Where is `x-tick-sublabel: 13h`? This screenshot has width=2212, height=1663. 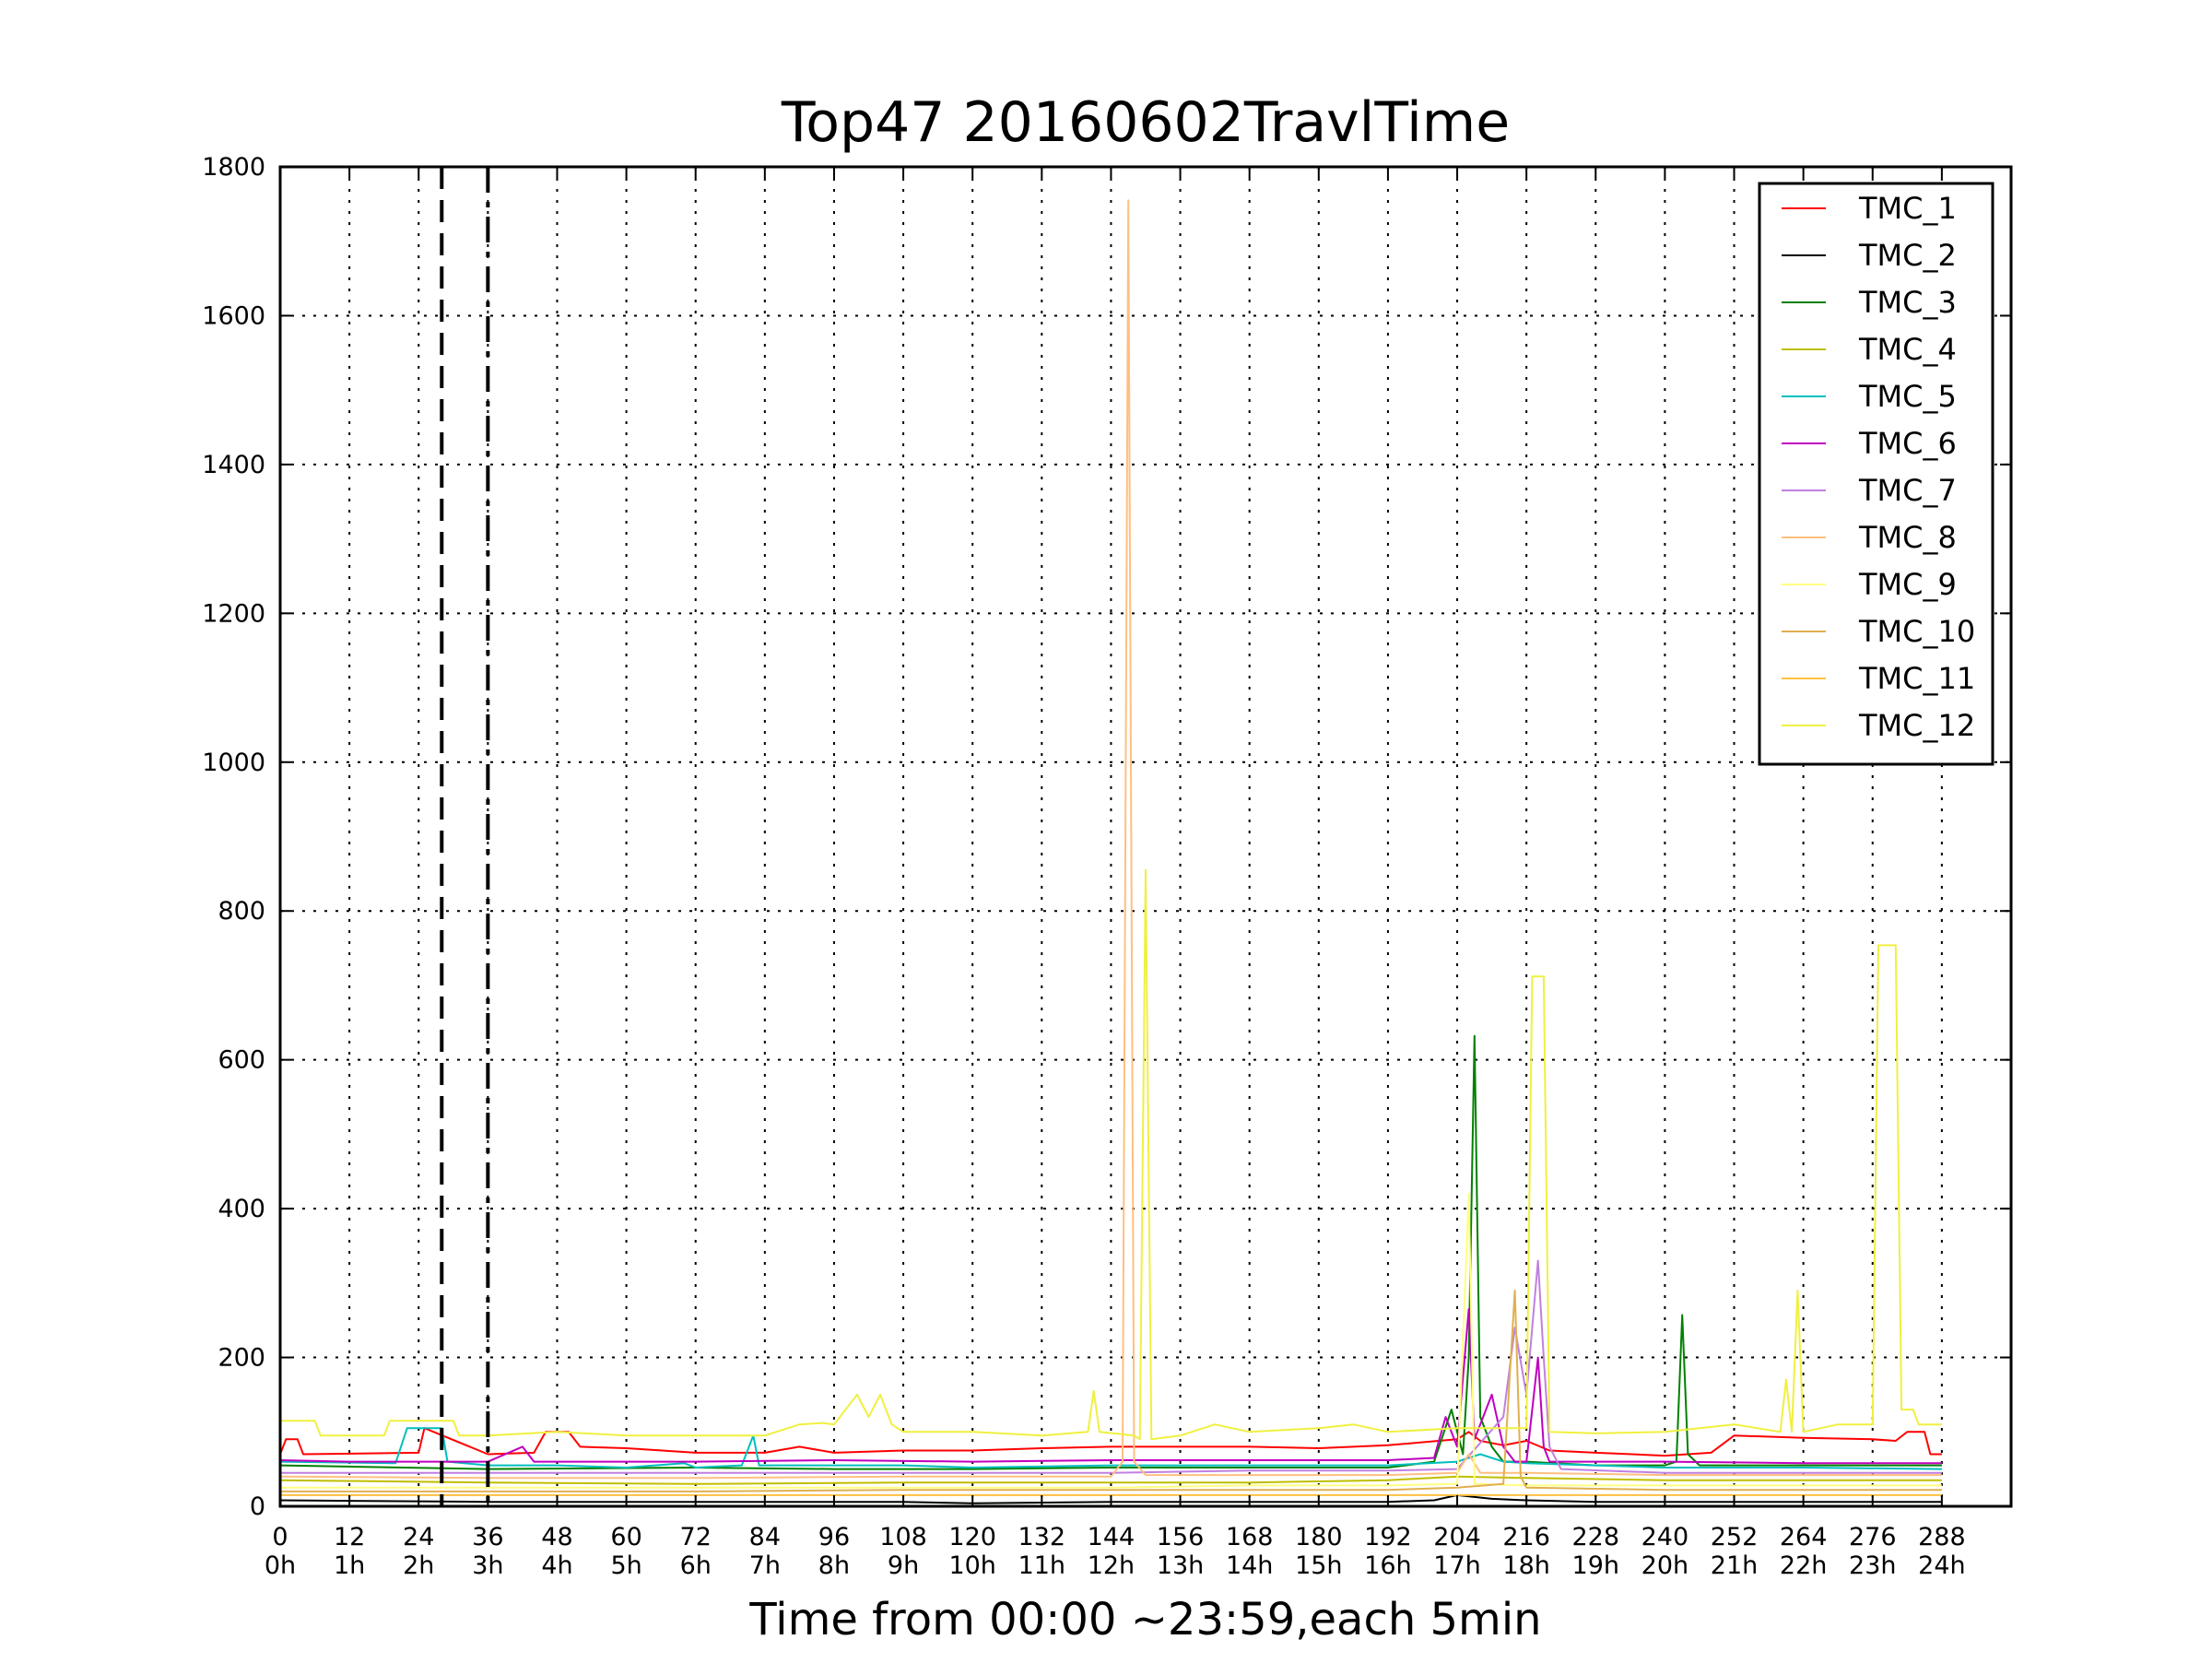 x-tick-sublabel: 13h is located at coordinates (1180, 1565).